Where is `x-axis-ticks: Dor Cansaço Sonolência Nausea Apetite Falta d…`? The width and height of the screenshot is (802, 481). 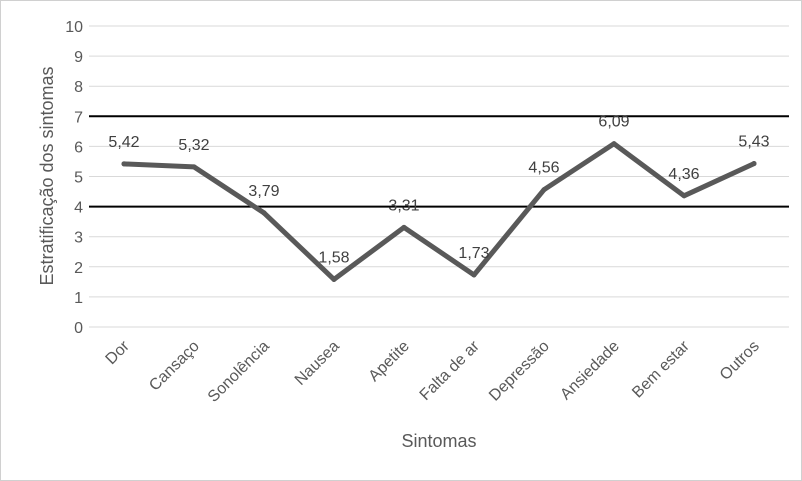
x-axis-ticks: Dor Cansaço Sonolência Nausea Apetite Falta d… is located at coordinates (433, 371).